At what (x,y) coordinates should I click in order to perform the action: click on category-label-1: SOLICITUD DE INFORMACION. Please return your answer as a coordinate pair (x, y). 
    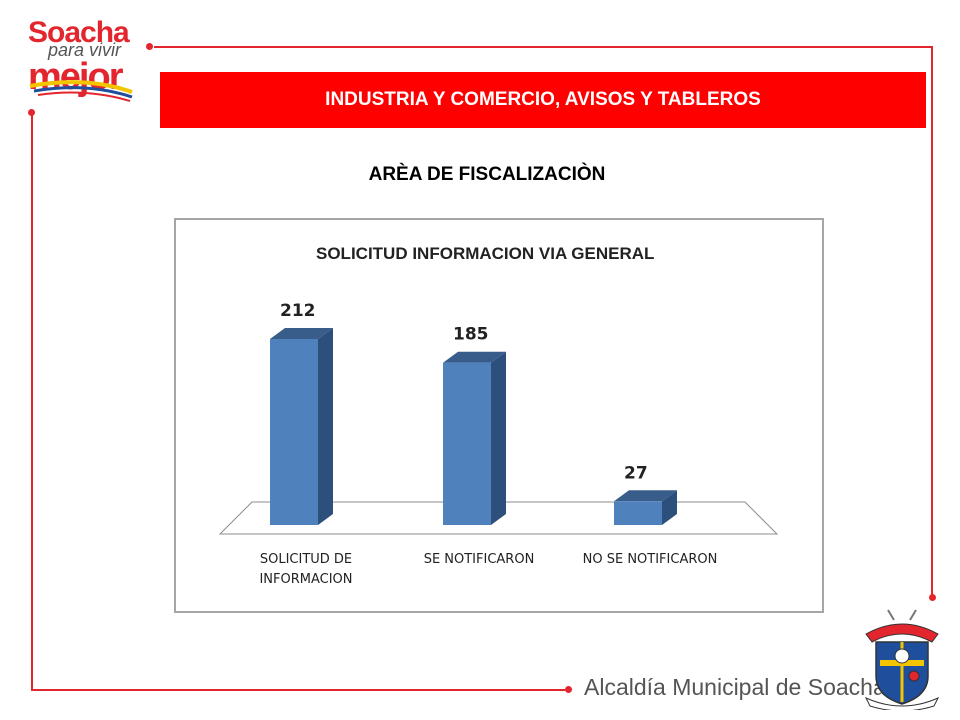
    Looking at the image, I should click on (305, 569).